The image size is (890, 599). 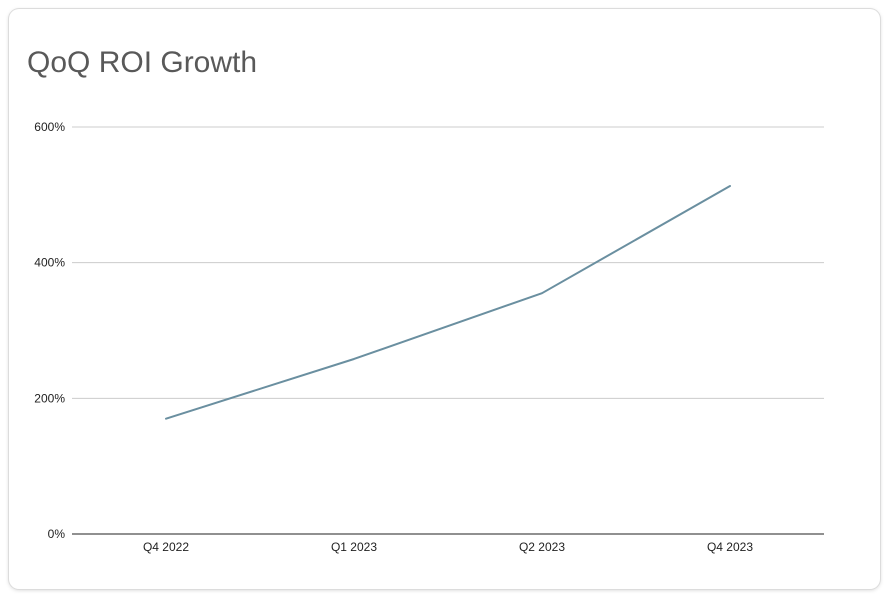 What do you see at coordinates (49, 330) in the screenshot?
I see `y-axis-ticks: 0% 200% 400% 600%` at bounding box center [49, 330].